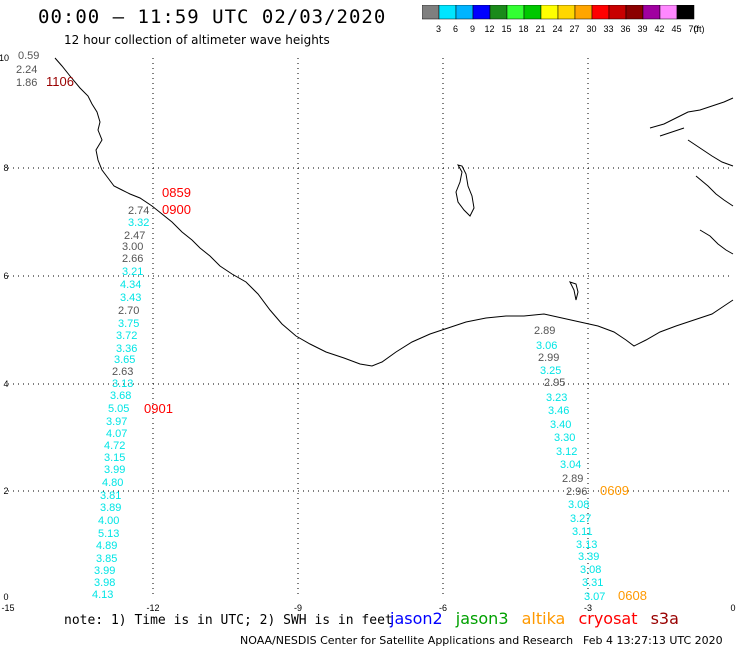 The image size is (740, 650). Describe the element at coordinates (543, 618) in the screenshot. I see `legend-altika: altika` at that location.